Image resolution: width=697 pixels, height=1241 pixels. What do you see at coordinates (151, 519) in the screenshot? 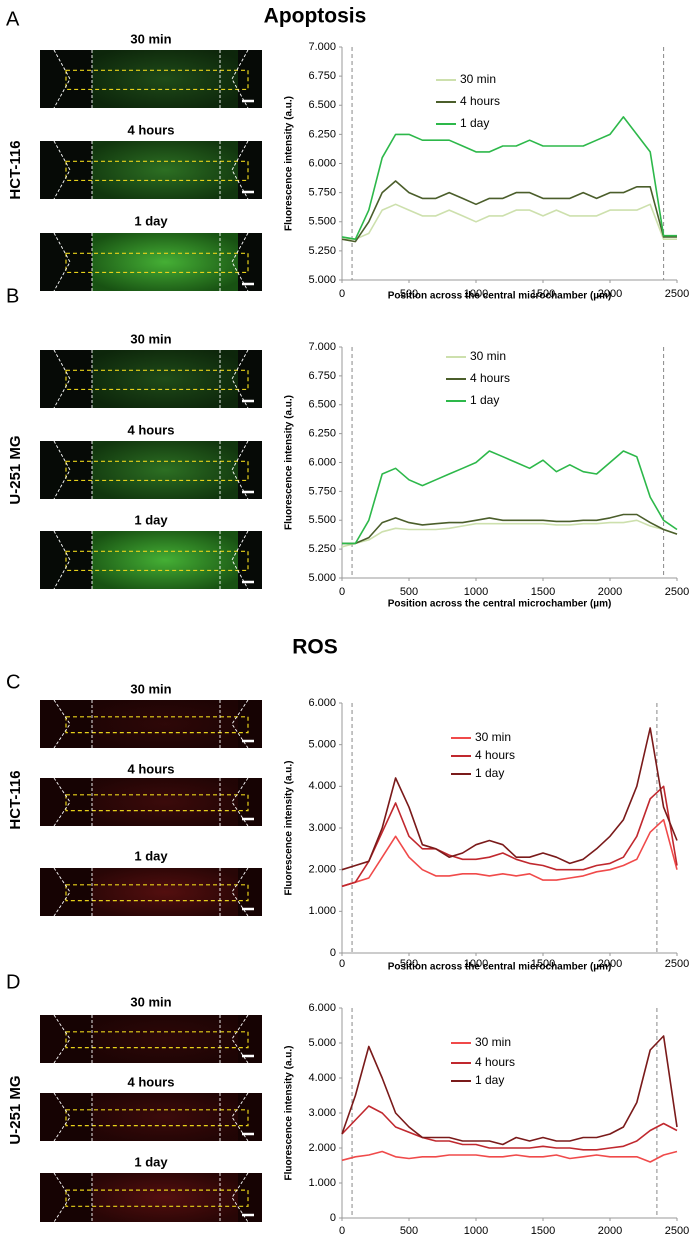
I see `image-label: 1 day` at bounding box center [151, 519].